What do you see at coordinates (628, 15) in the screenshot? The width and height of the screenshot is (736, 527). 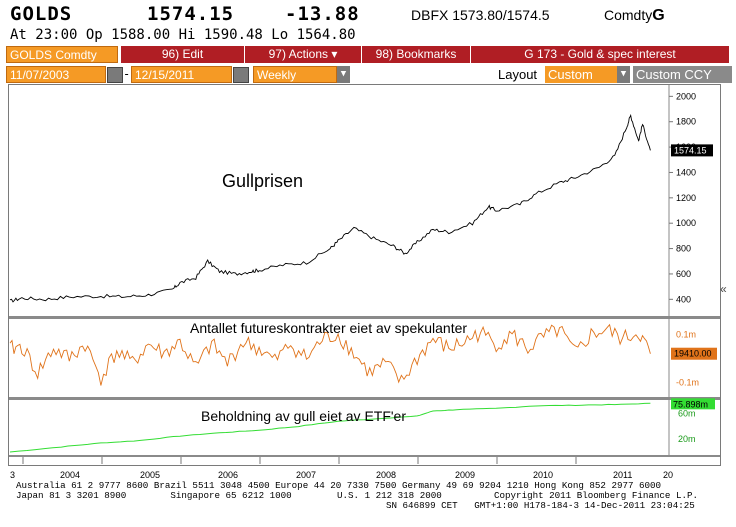 I see `sector-name: Comdty` at bounding box center [628, 15].